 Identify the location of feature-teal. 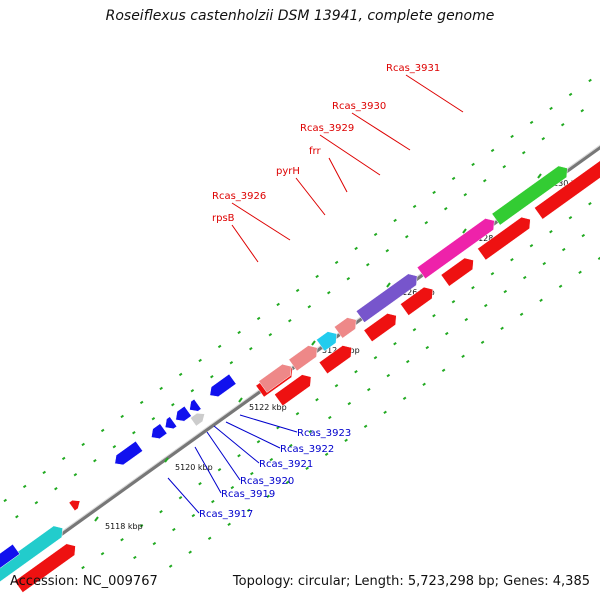
(31, 554).